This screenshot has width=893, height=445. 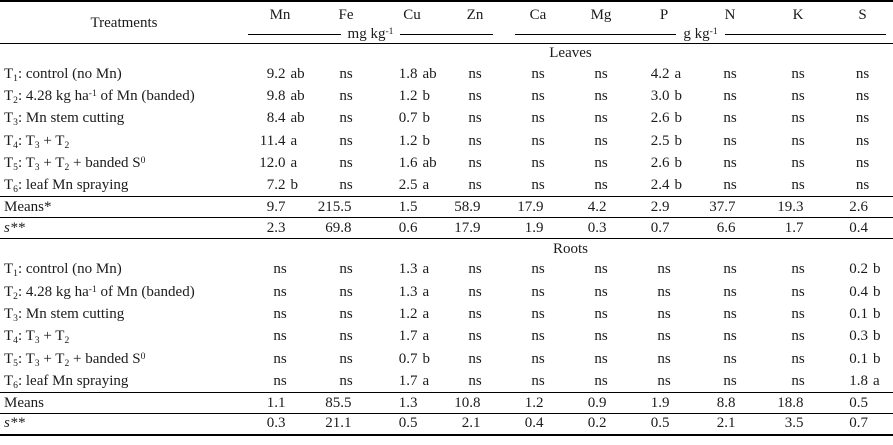 I want to click on col-header-ca: Ca, so click(x=538, y=15).